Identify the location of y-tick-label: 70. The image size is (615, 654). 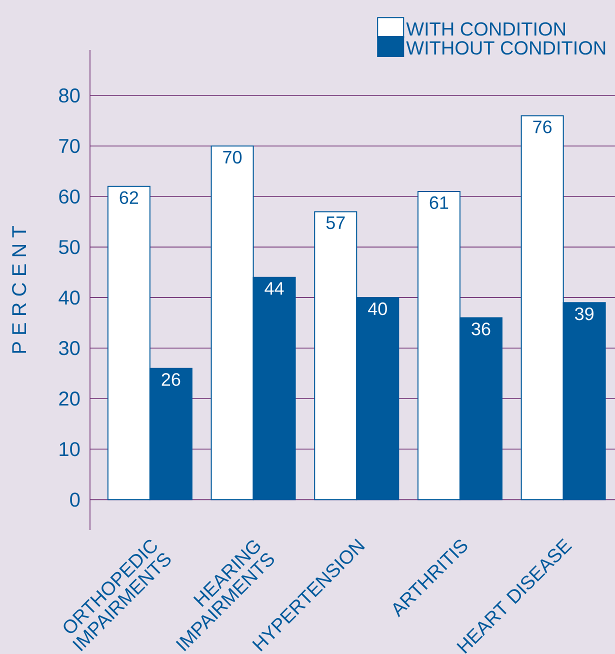
(69, 146).